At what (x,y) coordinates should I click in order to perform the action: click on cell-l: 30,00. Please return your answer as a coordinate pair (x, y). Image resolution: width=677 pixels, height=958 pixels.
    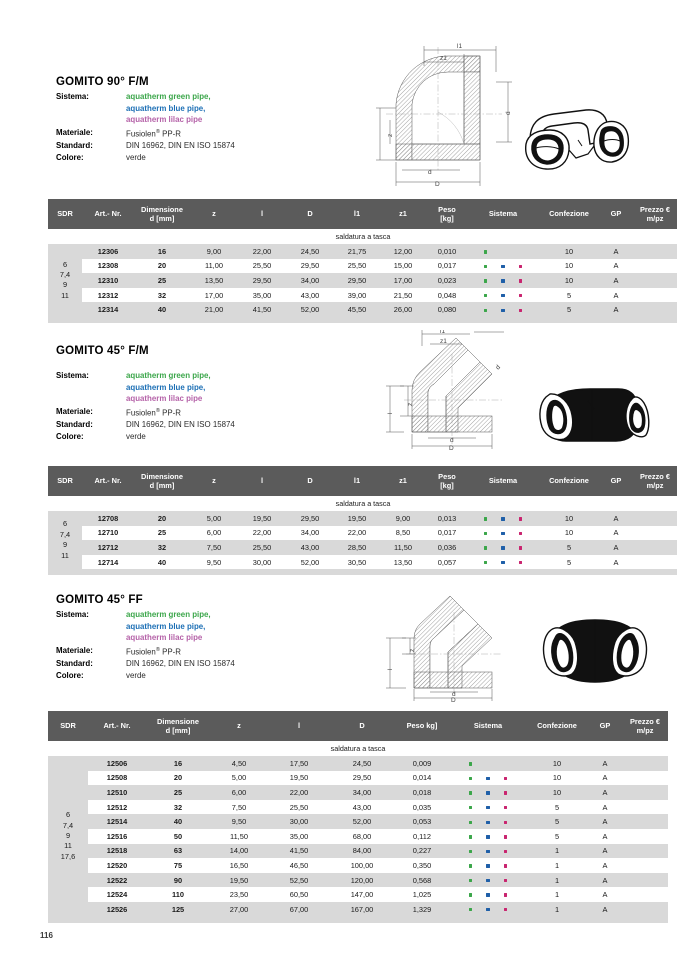
    Looking at the image, I should click on (299, 821).